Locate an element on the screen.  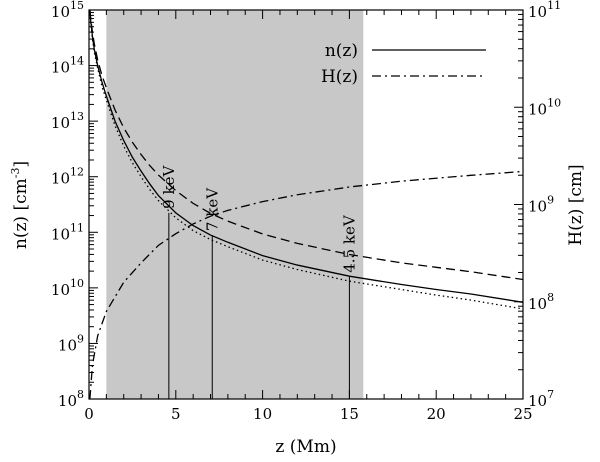
y-left-tick-label: 10⁸ is located at coordinates (71, 399).